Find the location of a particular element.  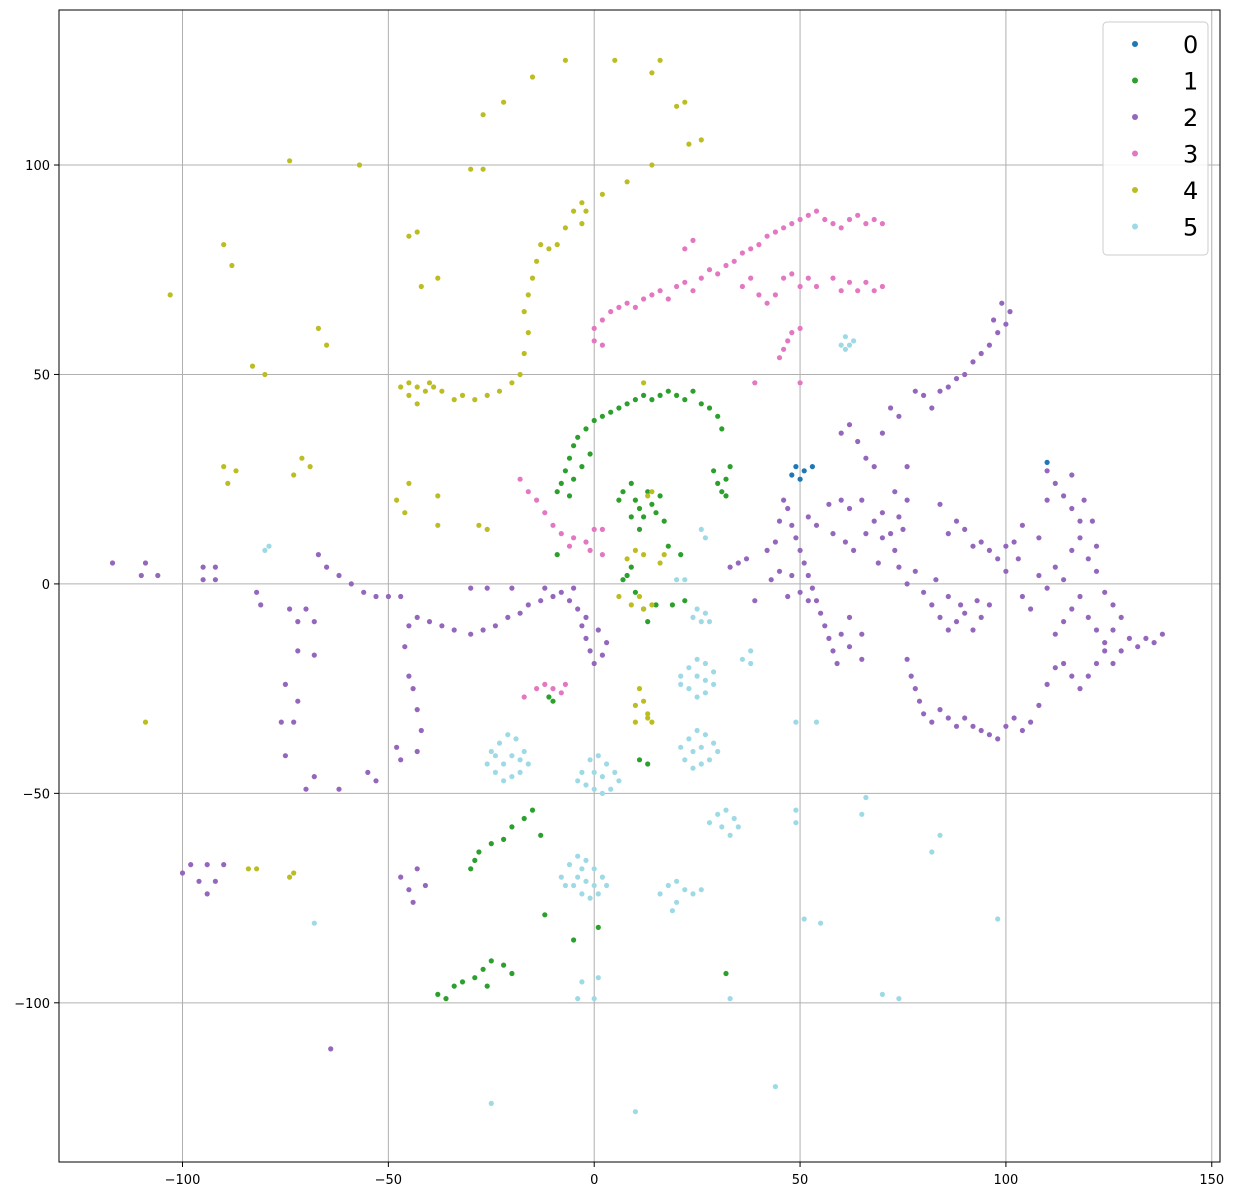

legend-label-4: 4 is located at coordinates (1190, 191).